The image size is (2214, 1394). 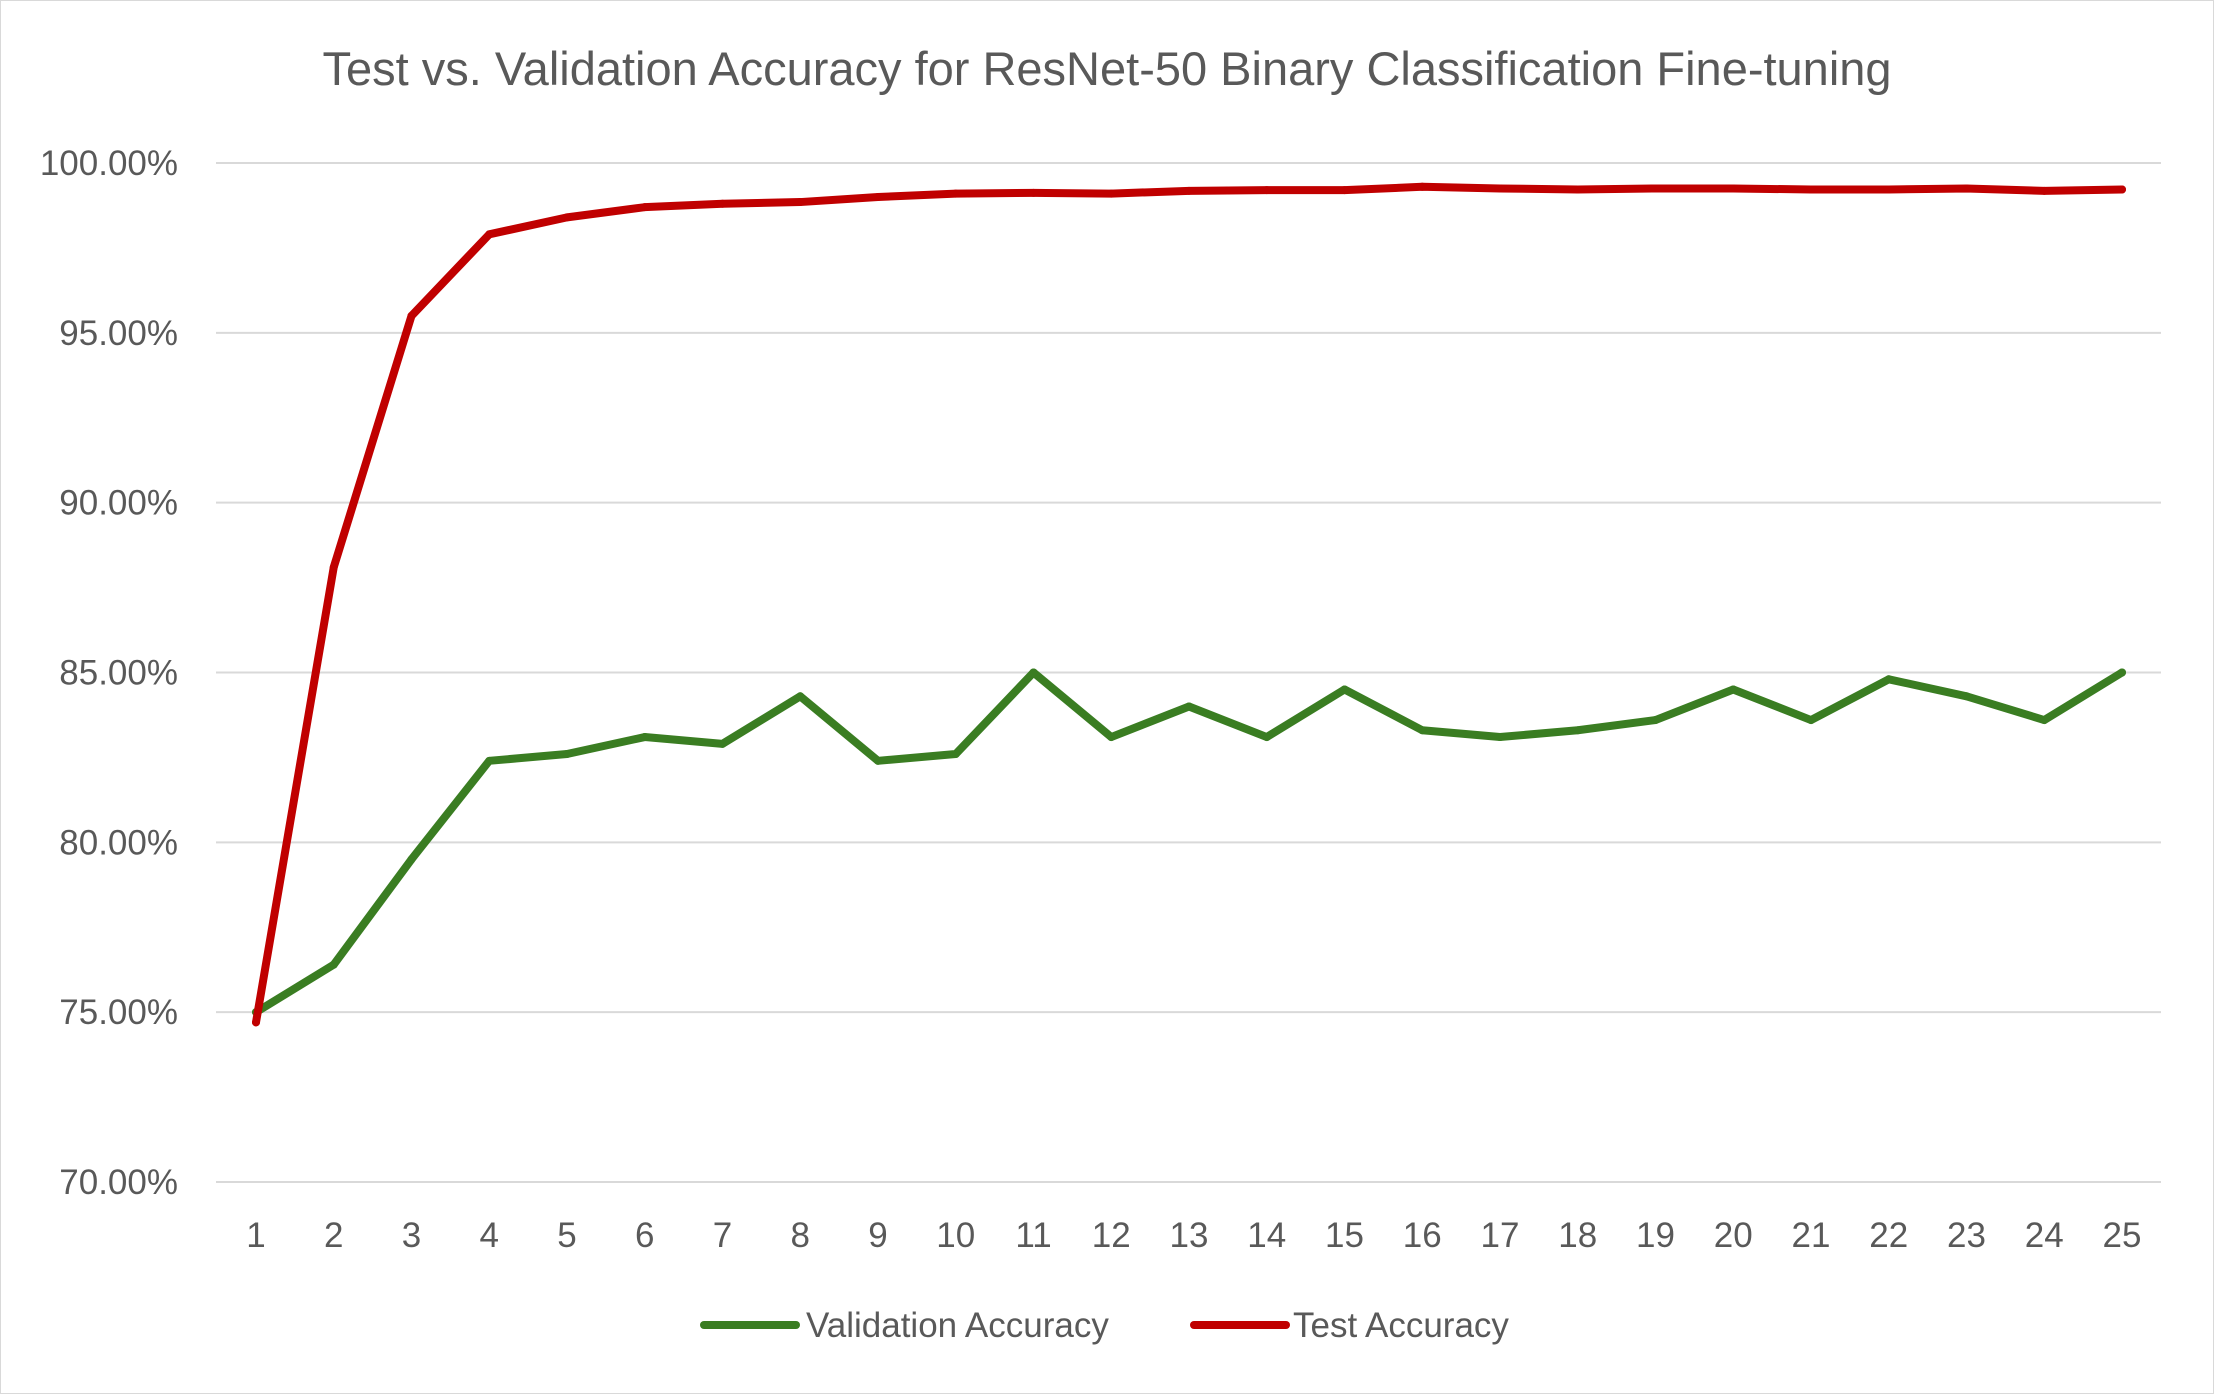 What do you see at coordinates (955, 1235) in the screenshot?
I see `x-tick-label: 10` at bounding box center [955, 1235].